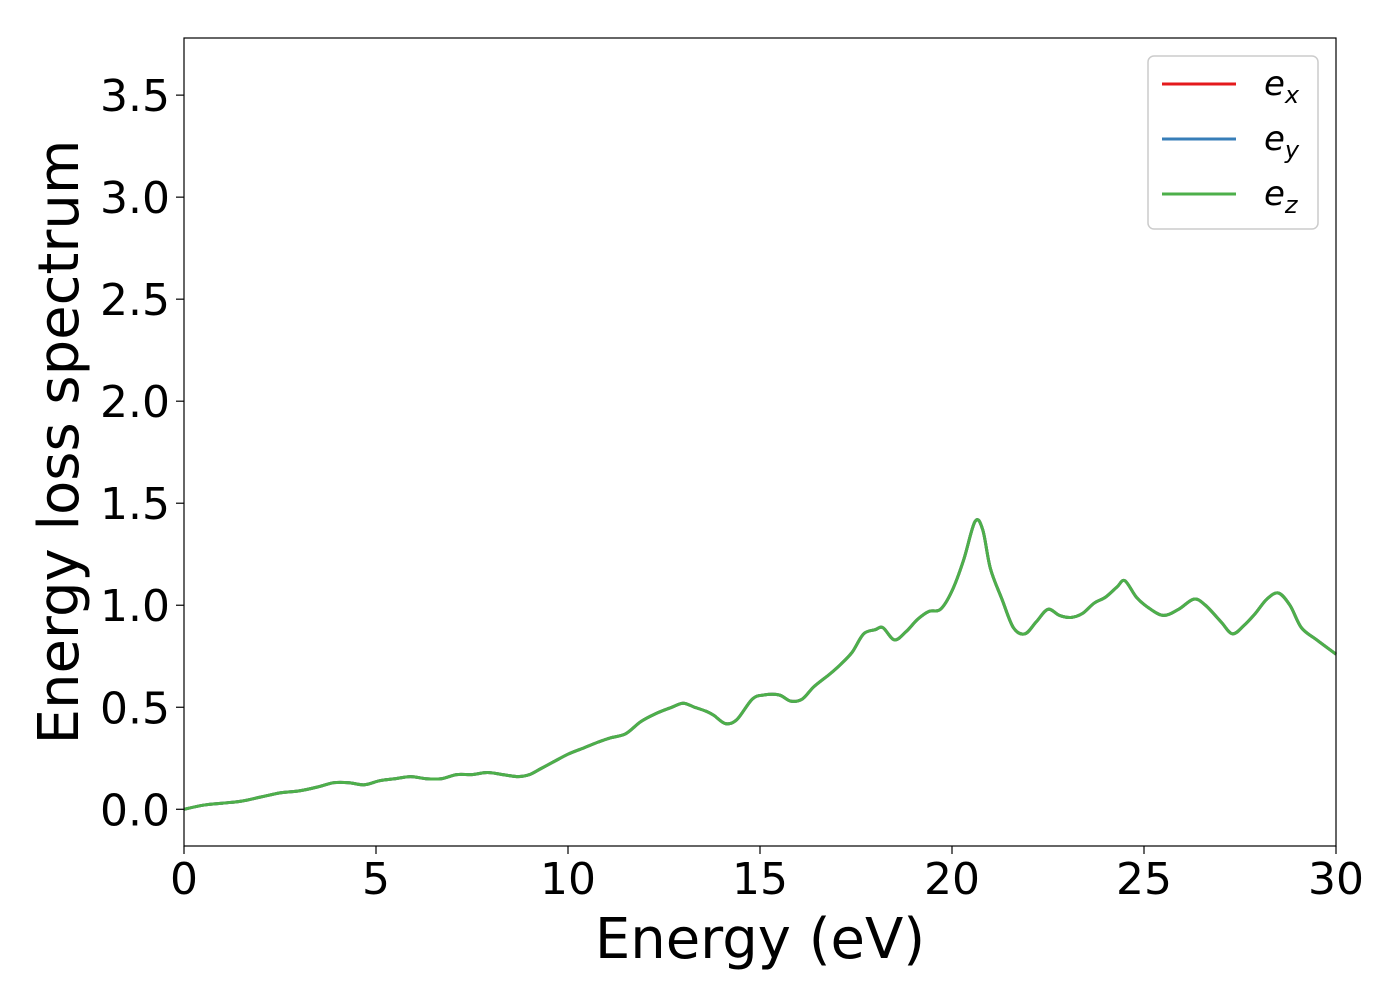  I want to click on y-axis-label: Energy loss spectrum, so click(59, 442).